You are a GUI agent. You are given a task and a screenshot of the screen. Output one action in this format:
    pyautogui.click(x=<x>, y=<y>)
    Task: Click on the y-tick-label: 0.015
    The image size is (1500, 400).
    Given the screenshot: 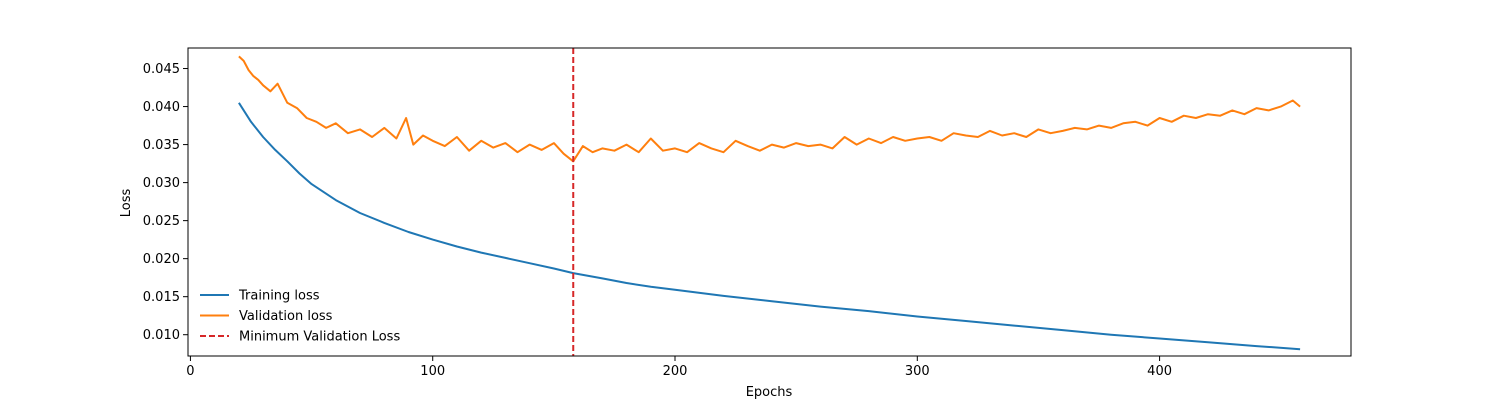 What is the action you would take?
    pyautogui.click(x=161, y=297)
    